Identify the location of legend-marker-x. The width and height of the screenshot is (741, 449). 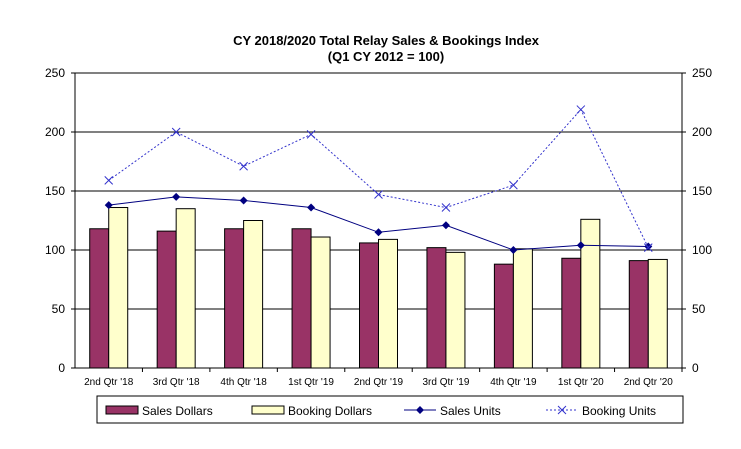
(562, 410).